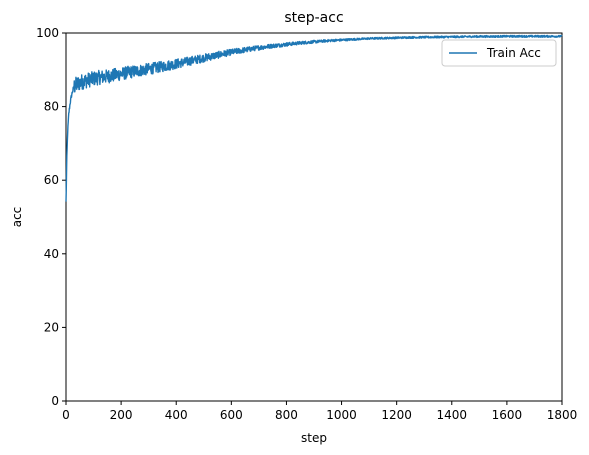 Image resolution: width=589 pixels, height=455 pixels. What do you see at coordinates (313, 18) in the screenshot?
I see `chart-title: step-acc` at bounding box center [313, 18].